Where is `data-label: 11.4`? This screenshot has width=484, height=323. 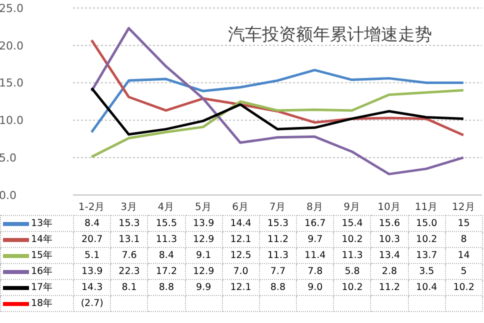 data-label: 11.4 is located at coordinates (315, 256).